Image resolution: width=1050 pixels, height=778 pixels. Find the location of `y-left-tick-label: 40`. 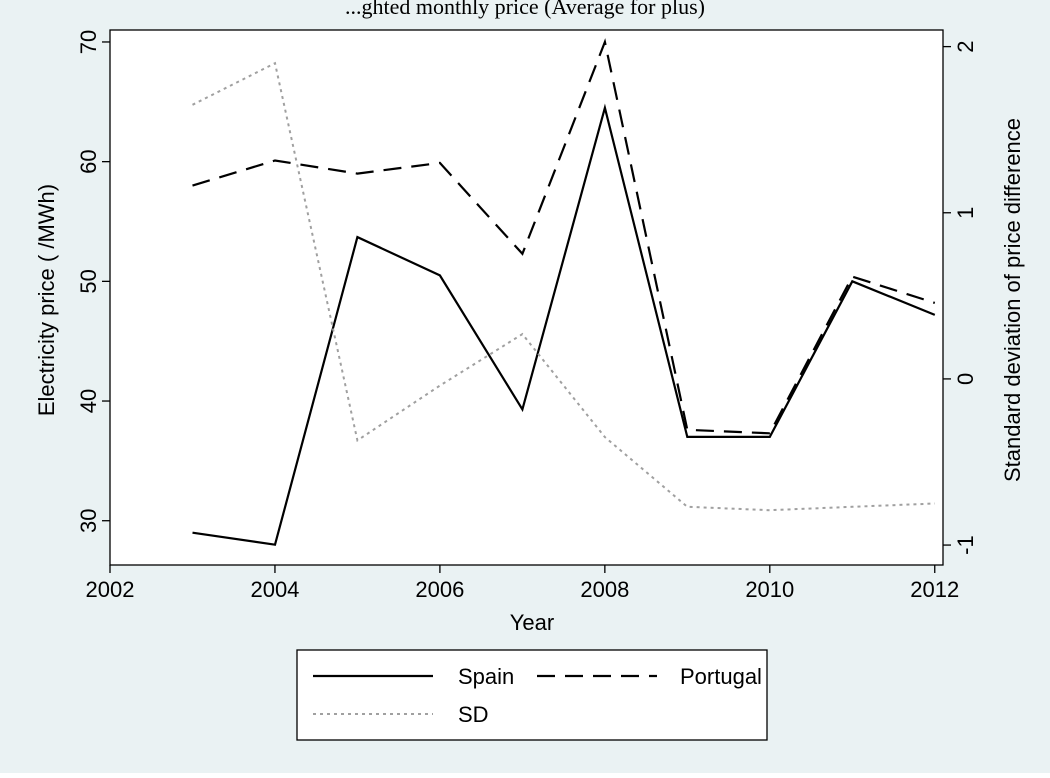

y-left-tick-label: 40 is located at coordinates (88, 401).